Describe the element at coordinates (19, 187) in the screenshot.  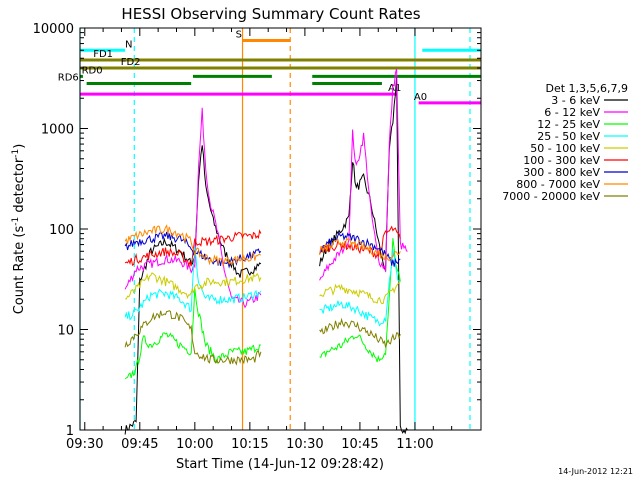
I see `y-axis-label-mid: detector` at that location.